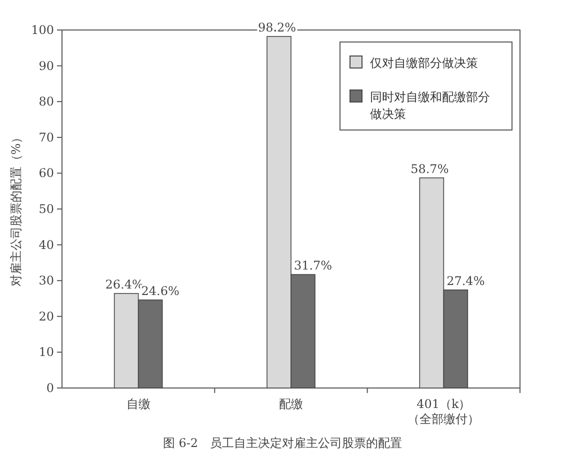 The image size is (565, 467). I want to click on data-label: 24.6%, so click(160, 291).